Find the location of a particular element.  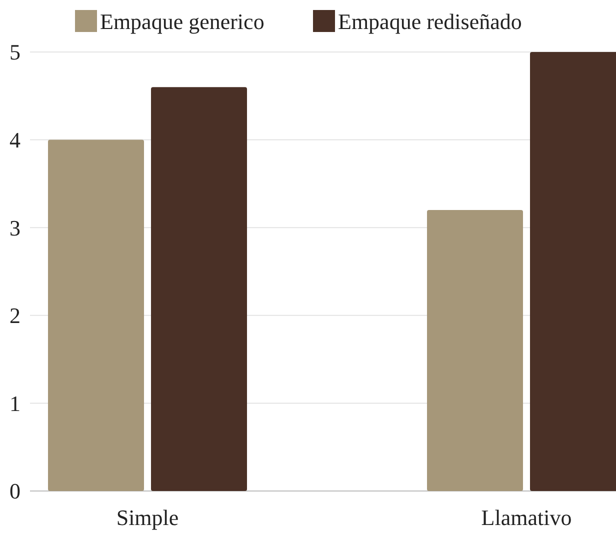

x-tick-label: Llamativo is located at coordinates (526, 517).